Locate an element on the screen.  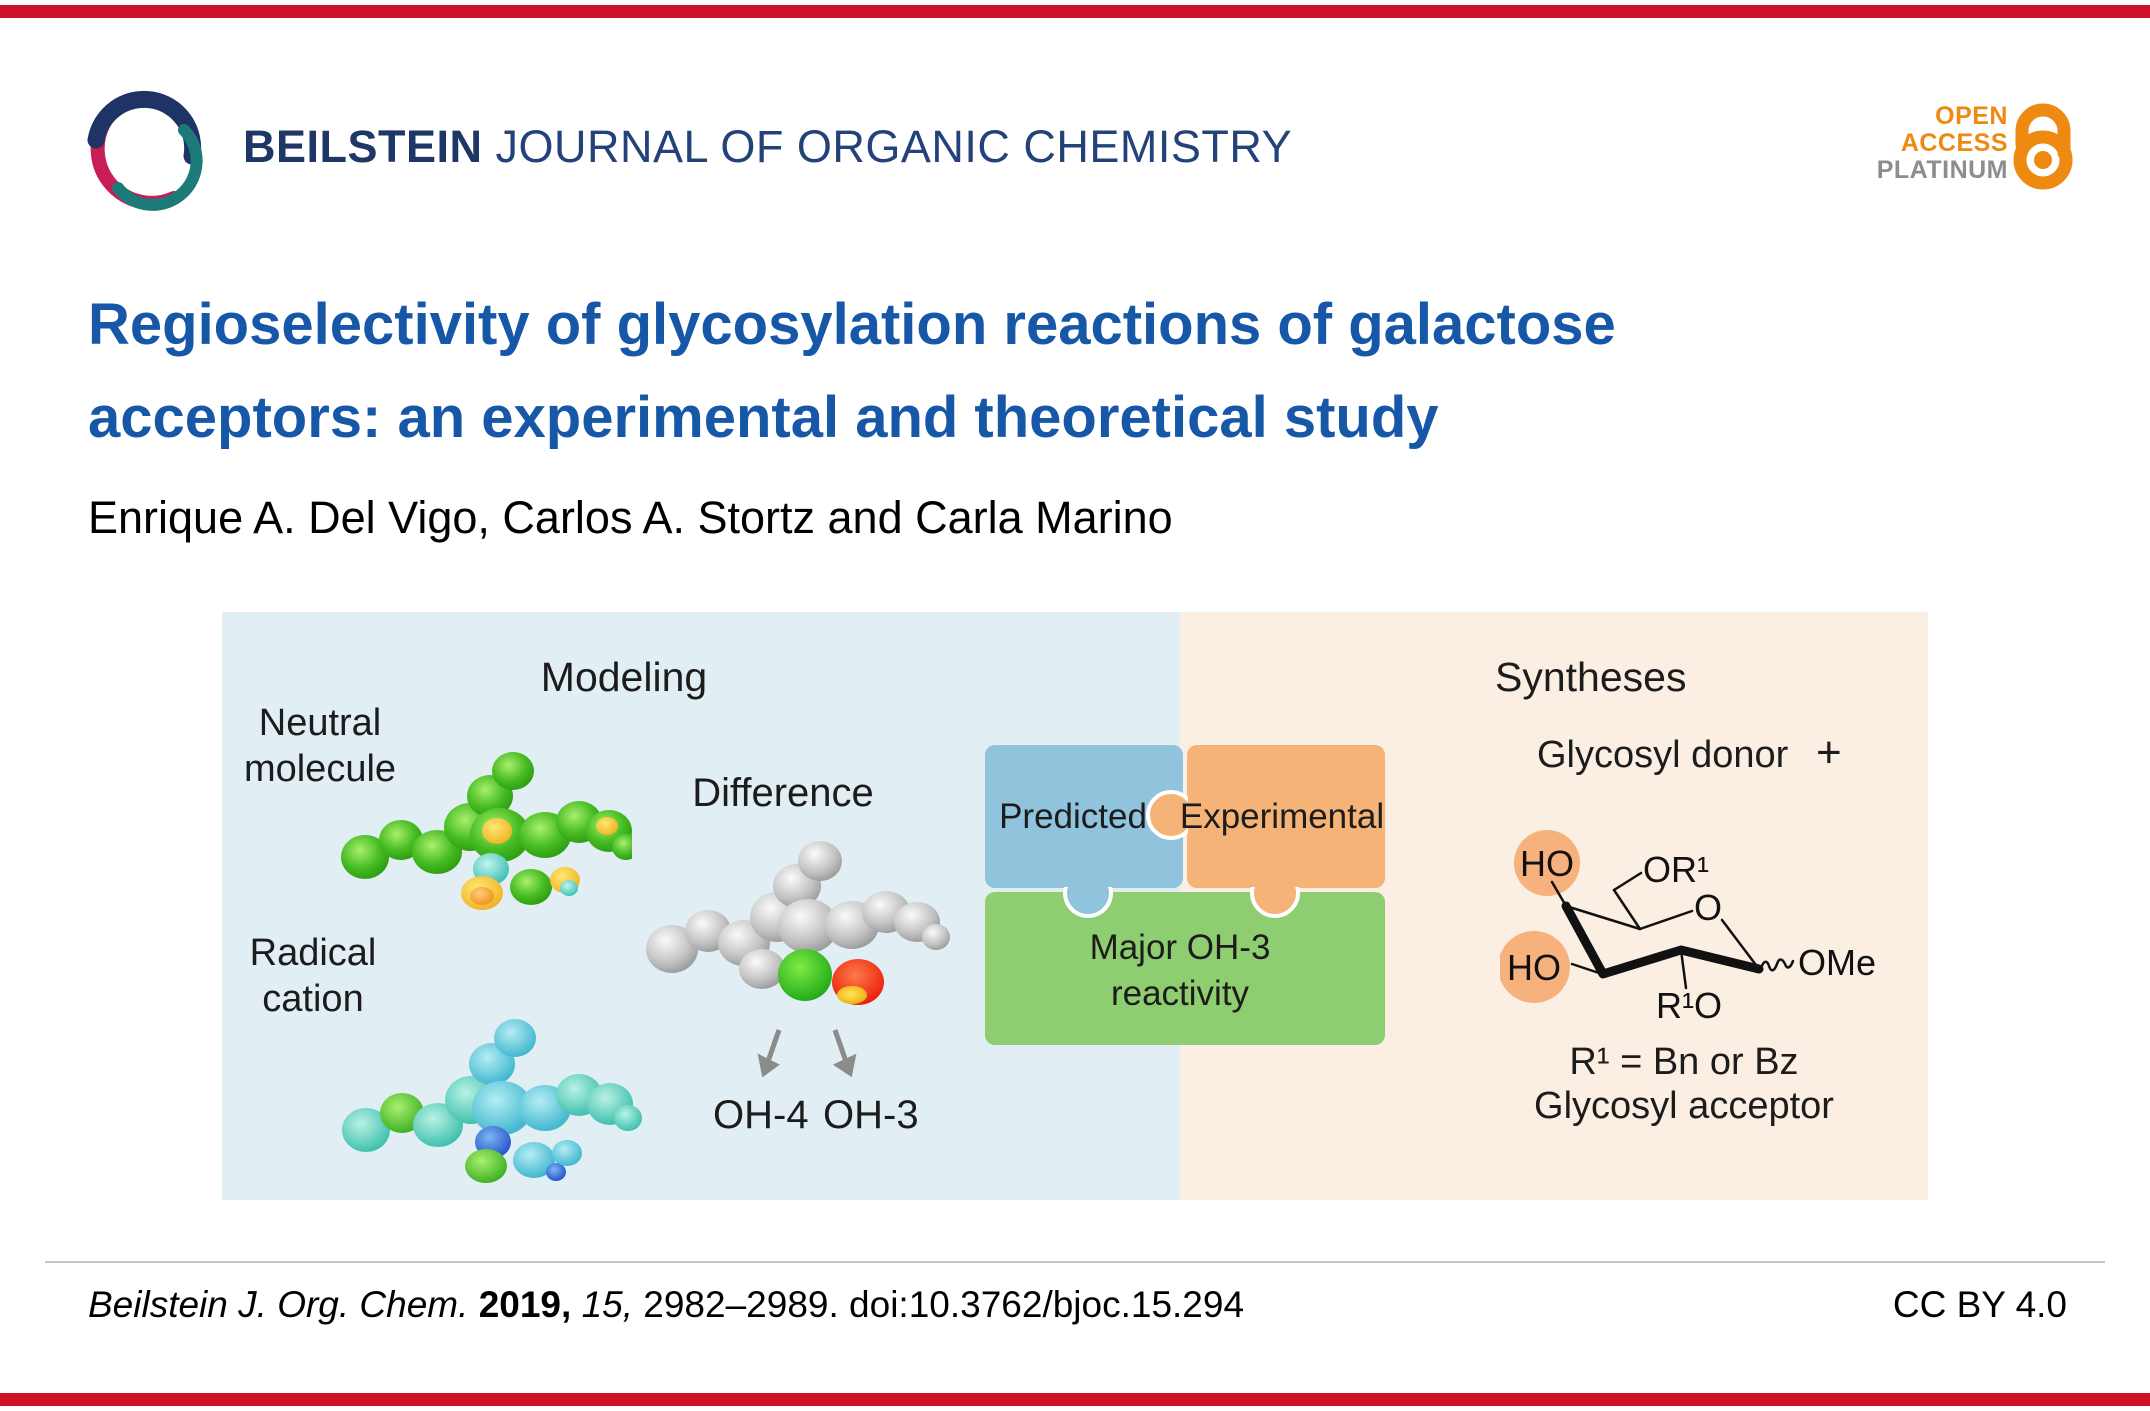
glycosyl-donor-label: Glycosyl donor is located at coordinates (1663, 755).